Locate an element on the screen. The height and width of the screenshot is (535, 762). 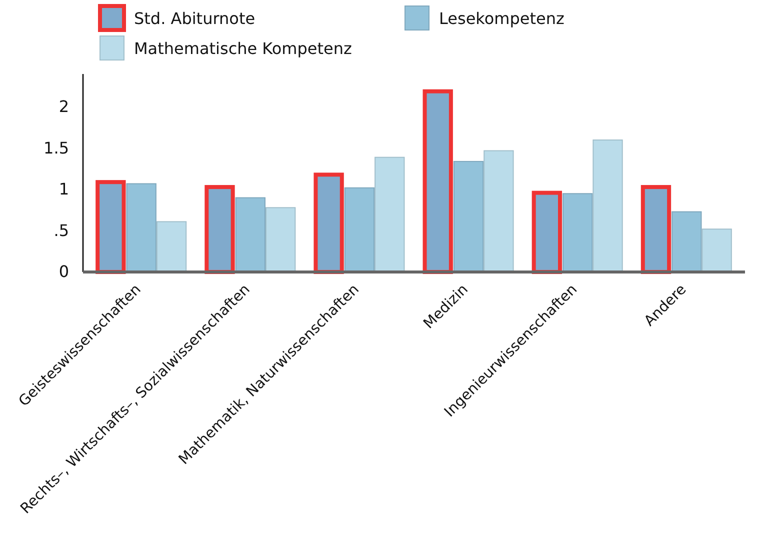
legend-label: Lesekompetenz is located at coordinates (501, 18).